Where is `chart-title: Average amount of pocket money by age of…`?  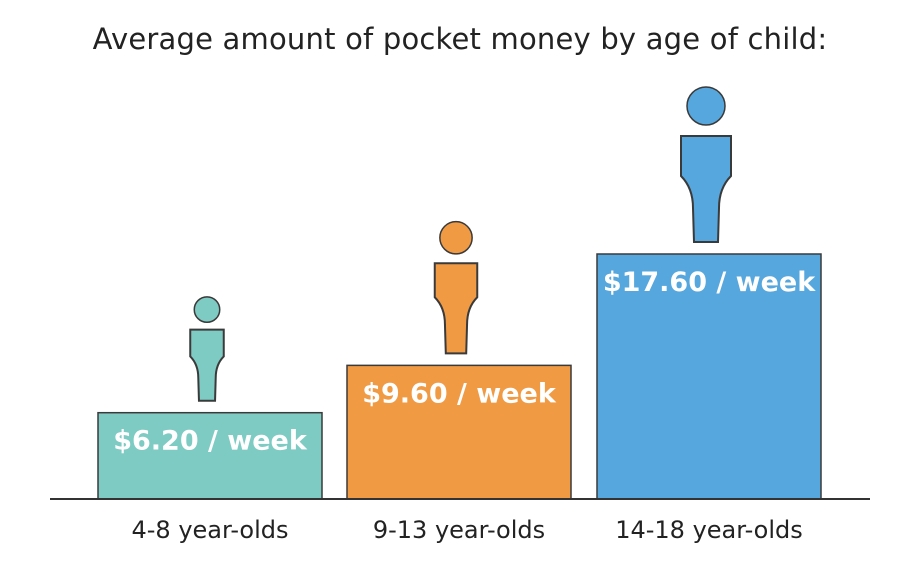 chart-title: Average amount of pocket money by age of… is located at coordinates (460, 39).